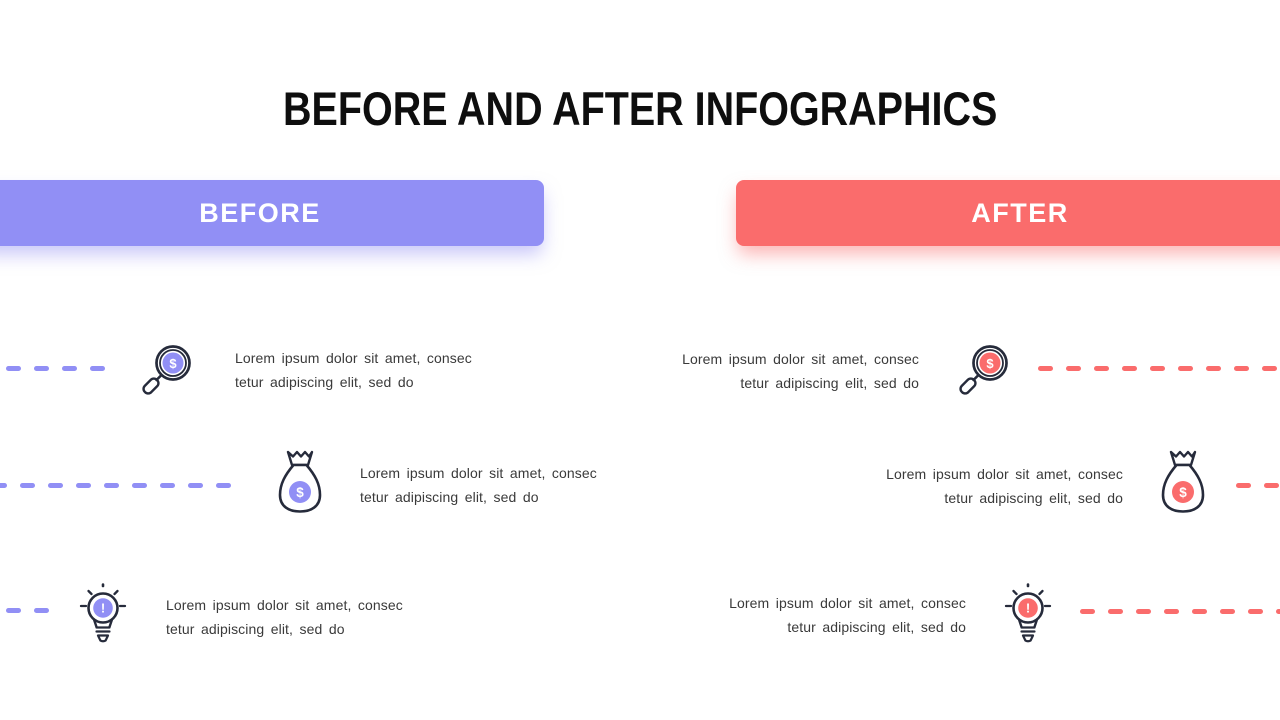  Describe the element at coordinates (1020, 212) in the screenshot. I see `after-banner-label: AFTER` at that location.